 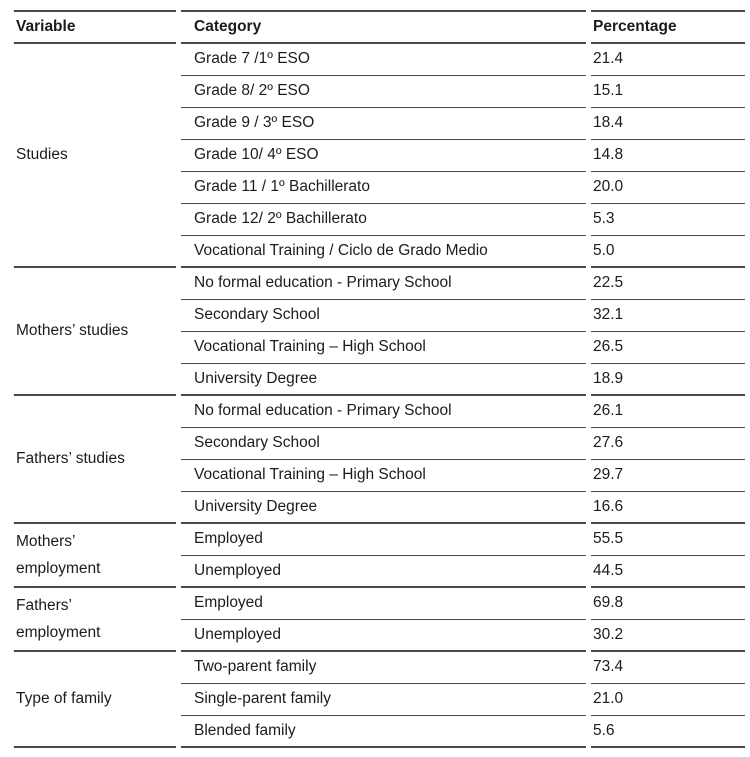 I want to click on table-row: University Degree 16.6, so click(x=379, y=508).